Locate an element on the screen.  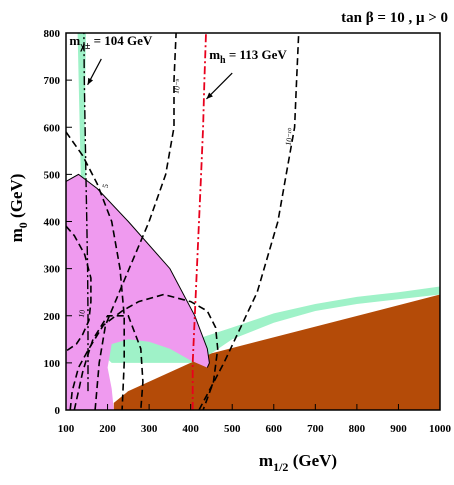
x-tick-label-1000: 1000 is located at coordinates (440, 429).